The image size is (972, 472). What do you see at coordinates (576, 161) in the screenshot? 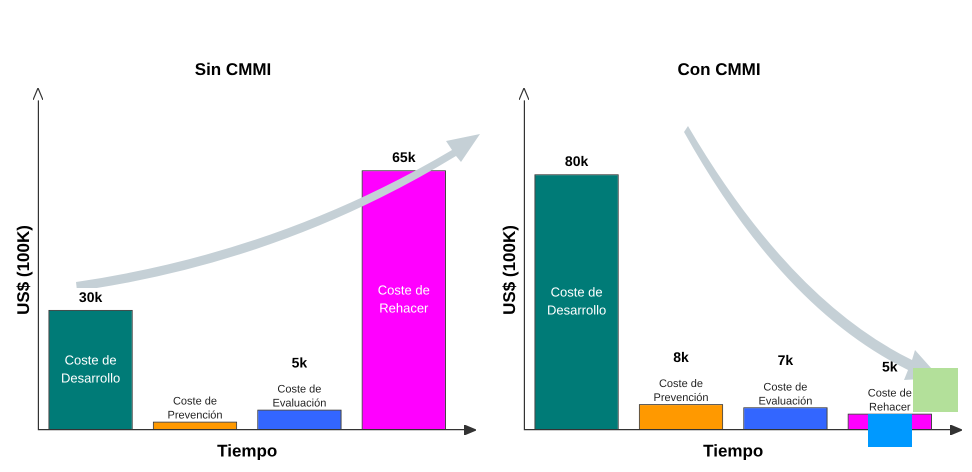
I see `data-label: 80k` at bounding box center [576, 161].